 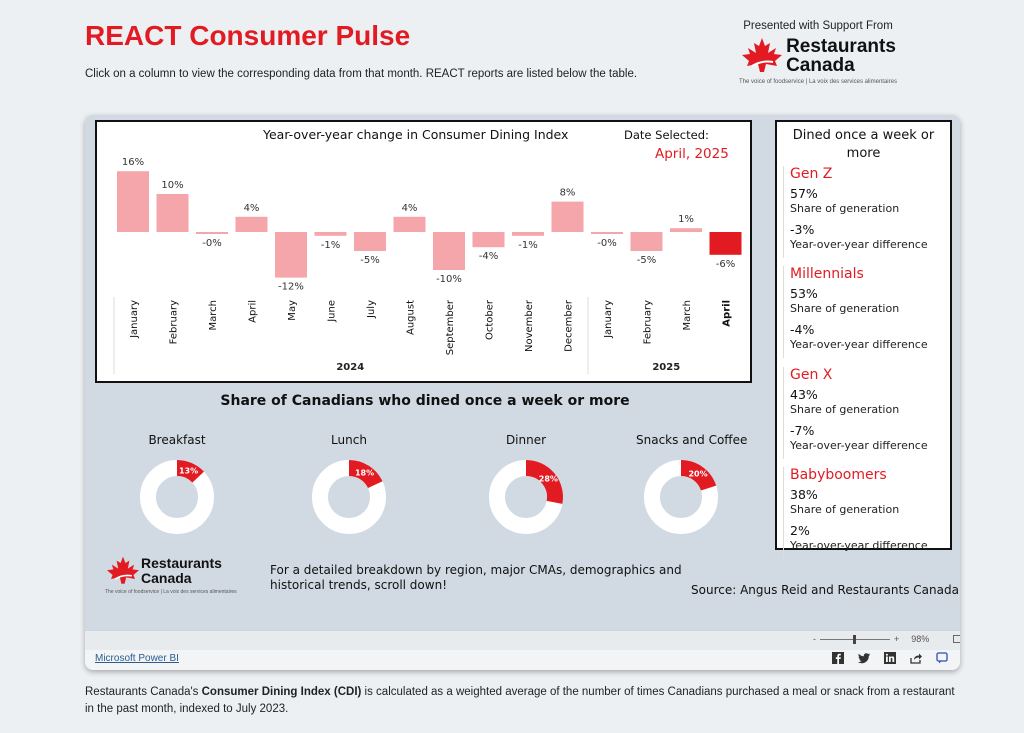 I want to click on bar-value-label: -10%, so click(x=449, y=279).